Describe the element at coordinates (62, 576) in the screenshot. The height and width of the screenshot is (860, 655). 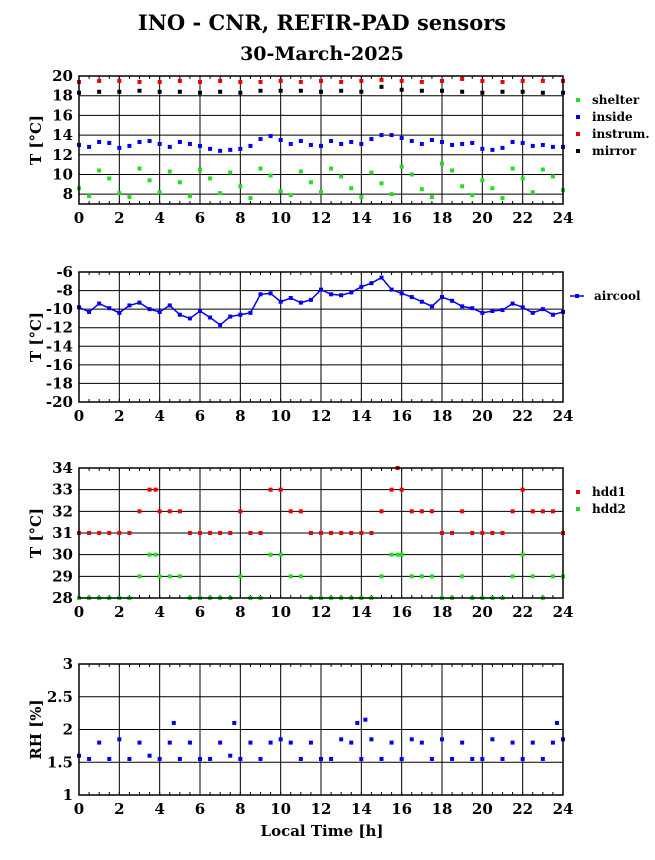
I see `y-tick-label: 29` at that location.